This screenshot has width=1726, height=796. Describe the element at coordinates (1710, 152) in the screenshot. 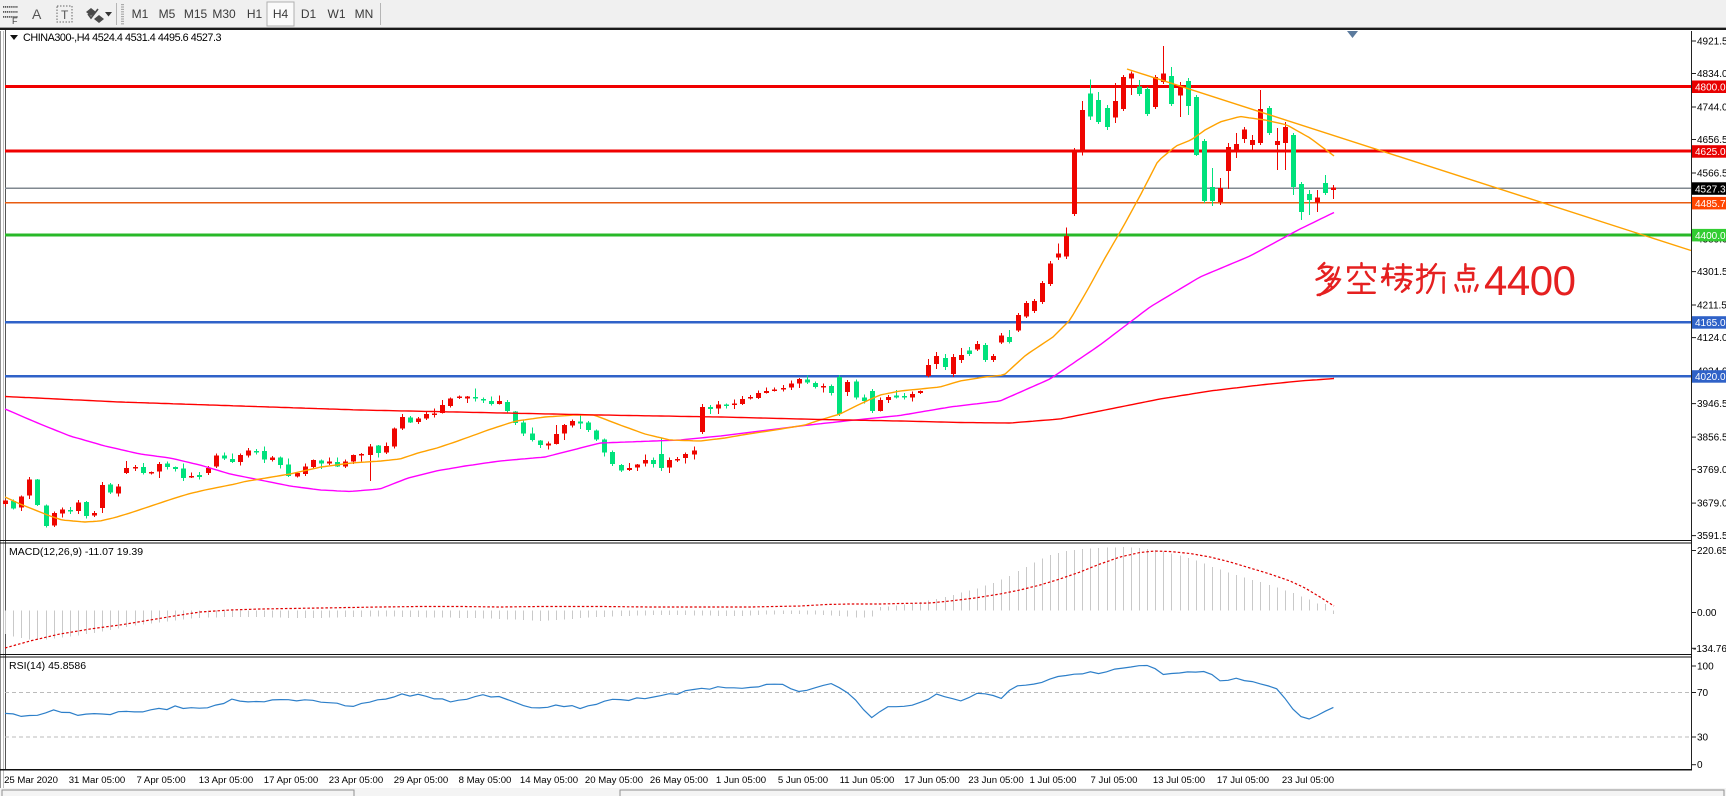

I see `svg-text: 4625.0` at that location.